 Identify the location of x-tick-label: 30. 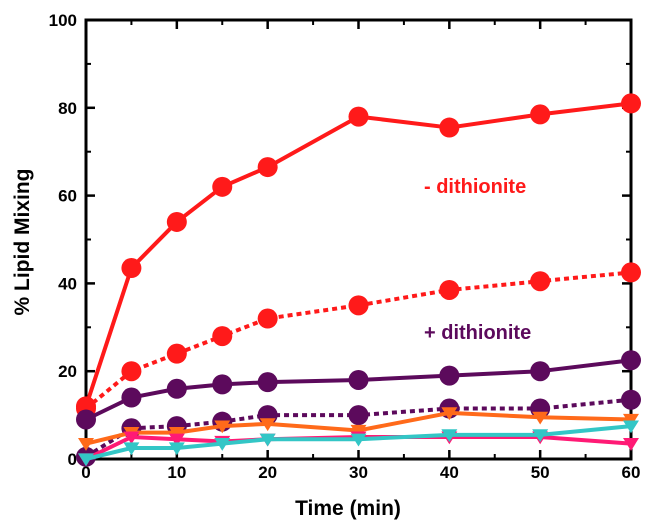
(358, 472).